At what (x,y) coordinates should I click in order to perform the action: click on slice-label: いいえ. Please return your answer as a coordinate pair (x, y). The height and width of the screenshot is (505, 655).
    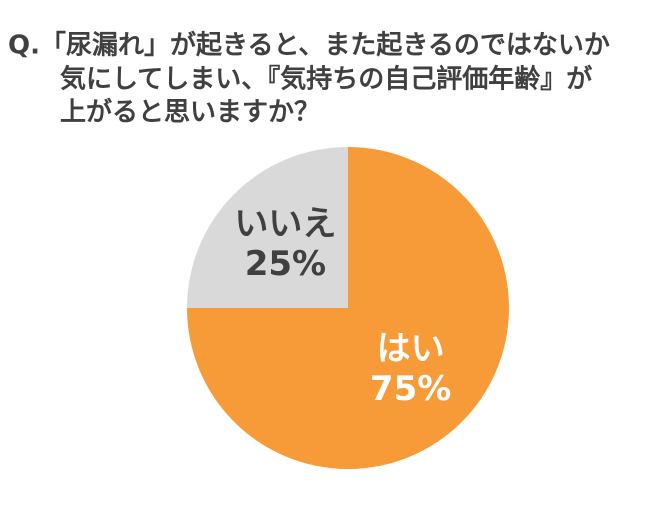
    Looking at the image, I should click on (285, 224).